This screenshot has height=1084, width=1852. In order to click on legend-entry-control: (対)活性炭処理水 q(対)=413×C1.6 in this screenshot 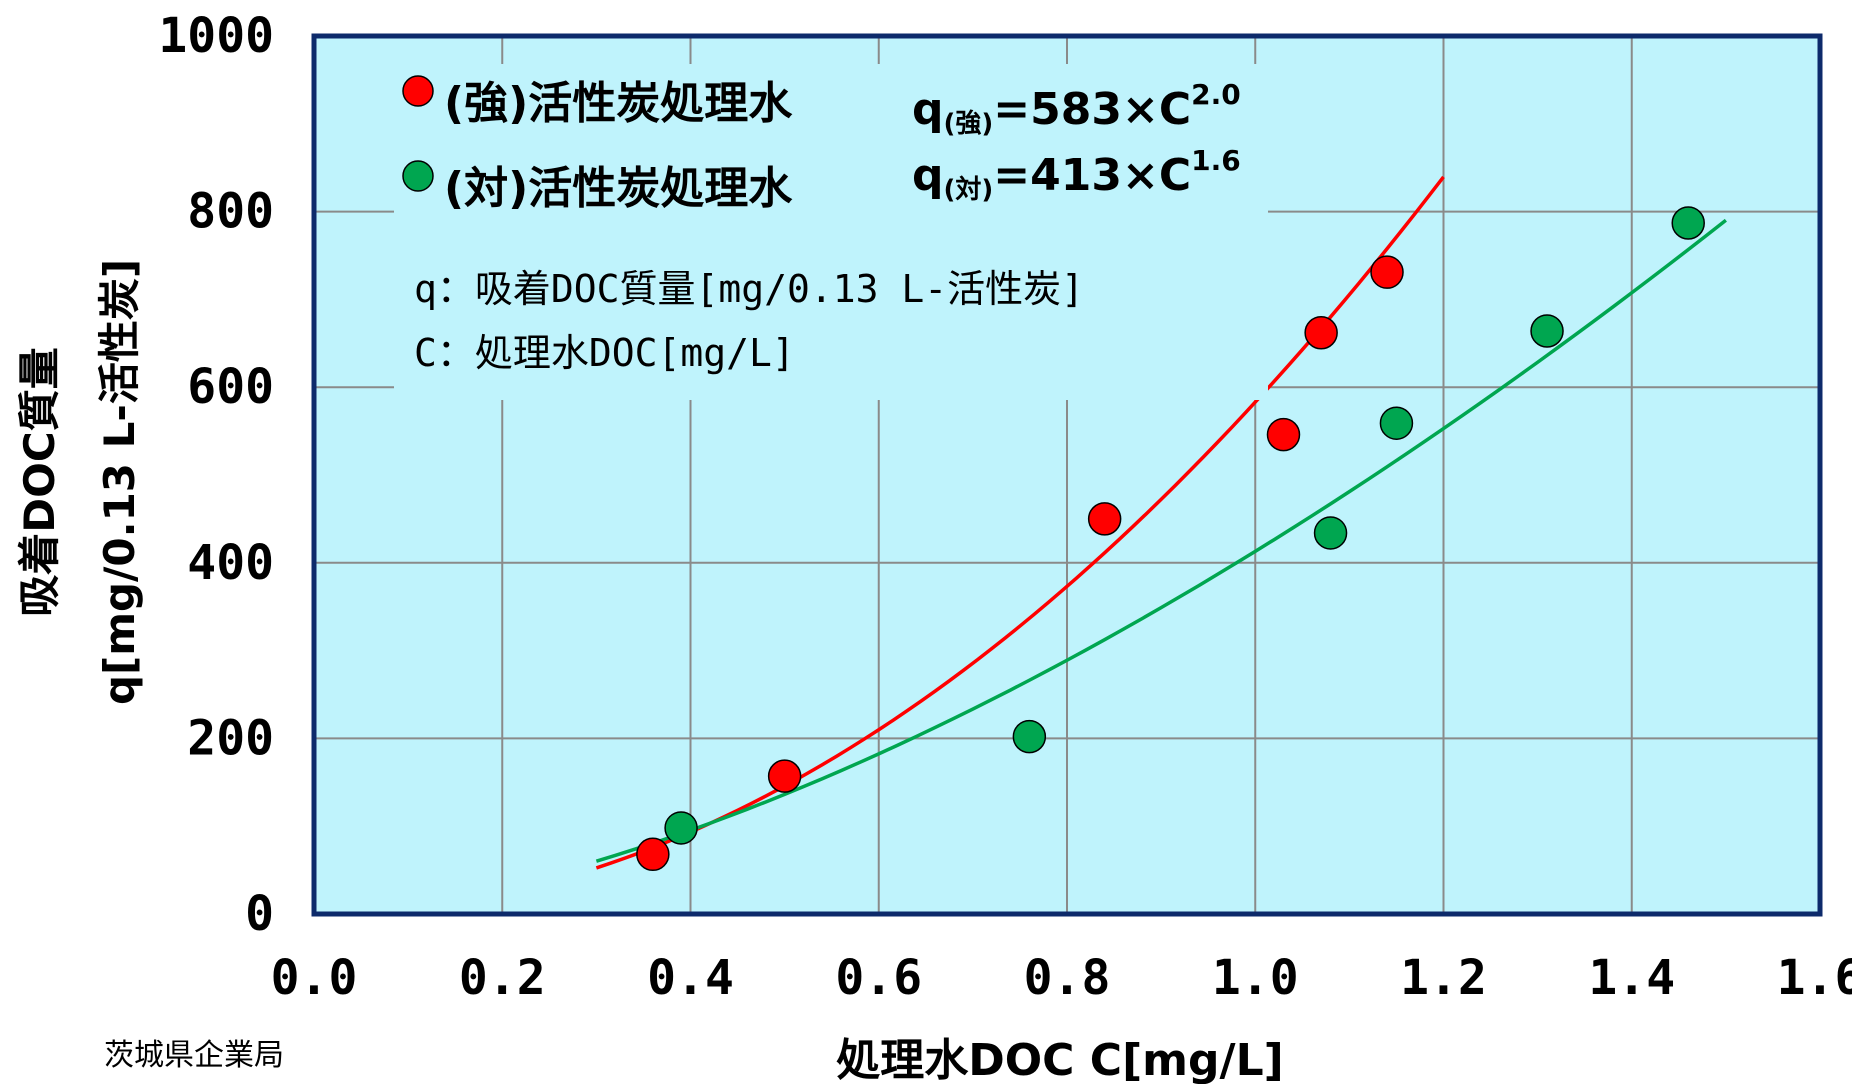, I will do `click(821, 179)`.